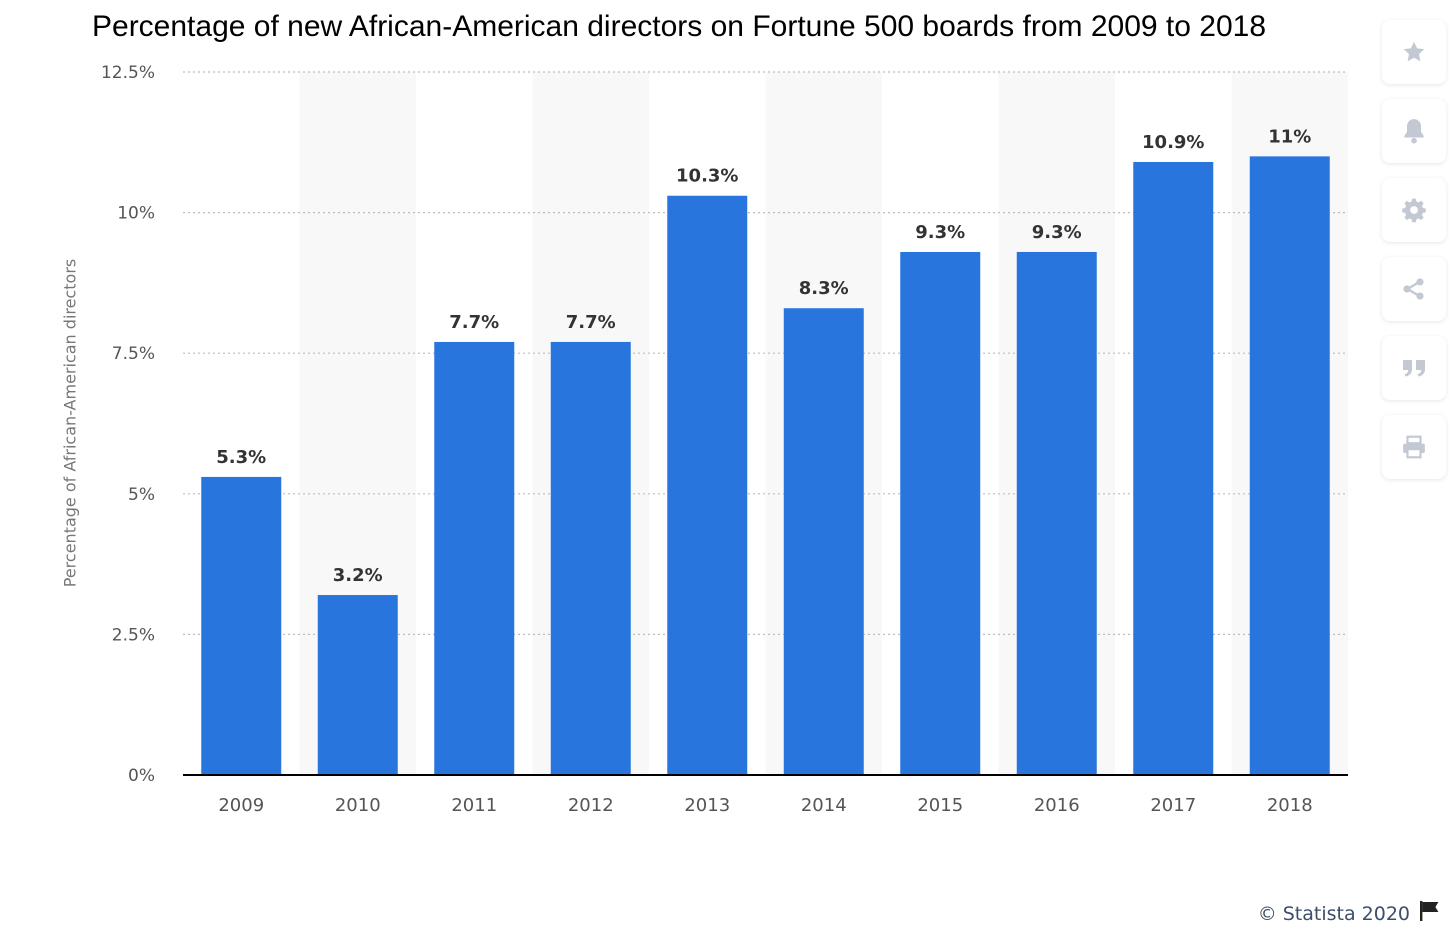 This screenshot has height=950, width=1456. What do you see at coordinates (591, 805) in the screenshot?
I see `x-tick-label: 2012` at bounding box center [591, 805].